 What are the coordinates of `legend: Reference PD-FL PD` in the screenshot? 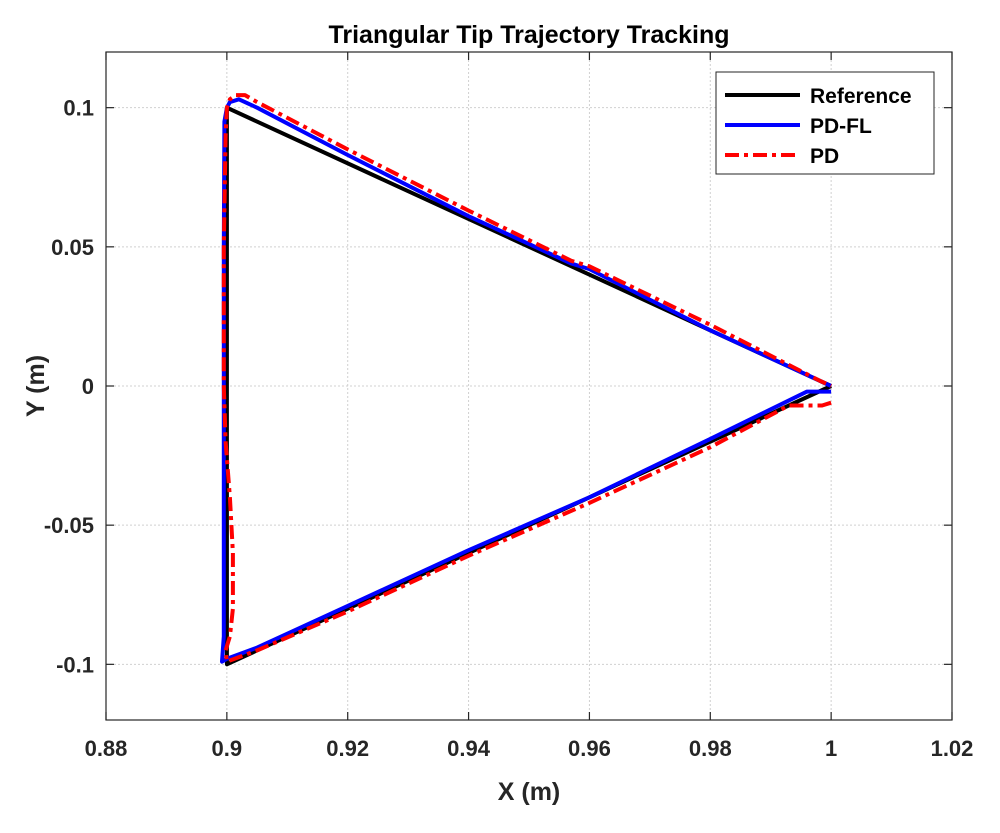 It's located at (825, 123).